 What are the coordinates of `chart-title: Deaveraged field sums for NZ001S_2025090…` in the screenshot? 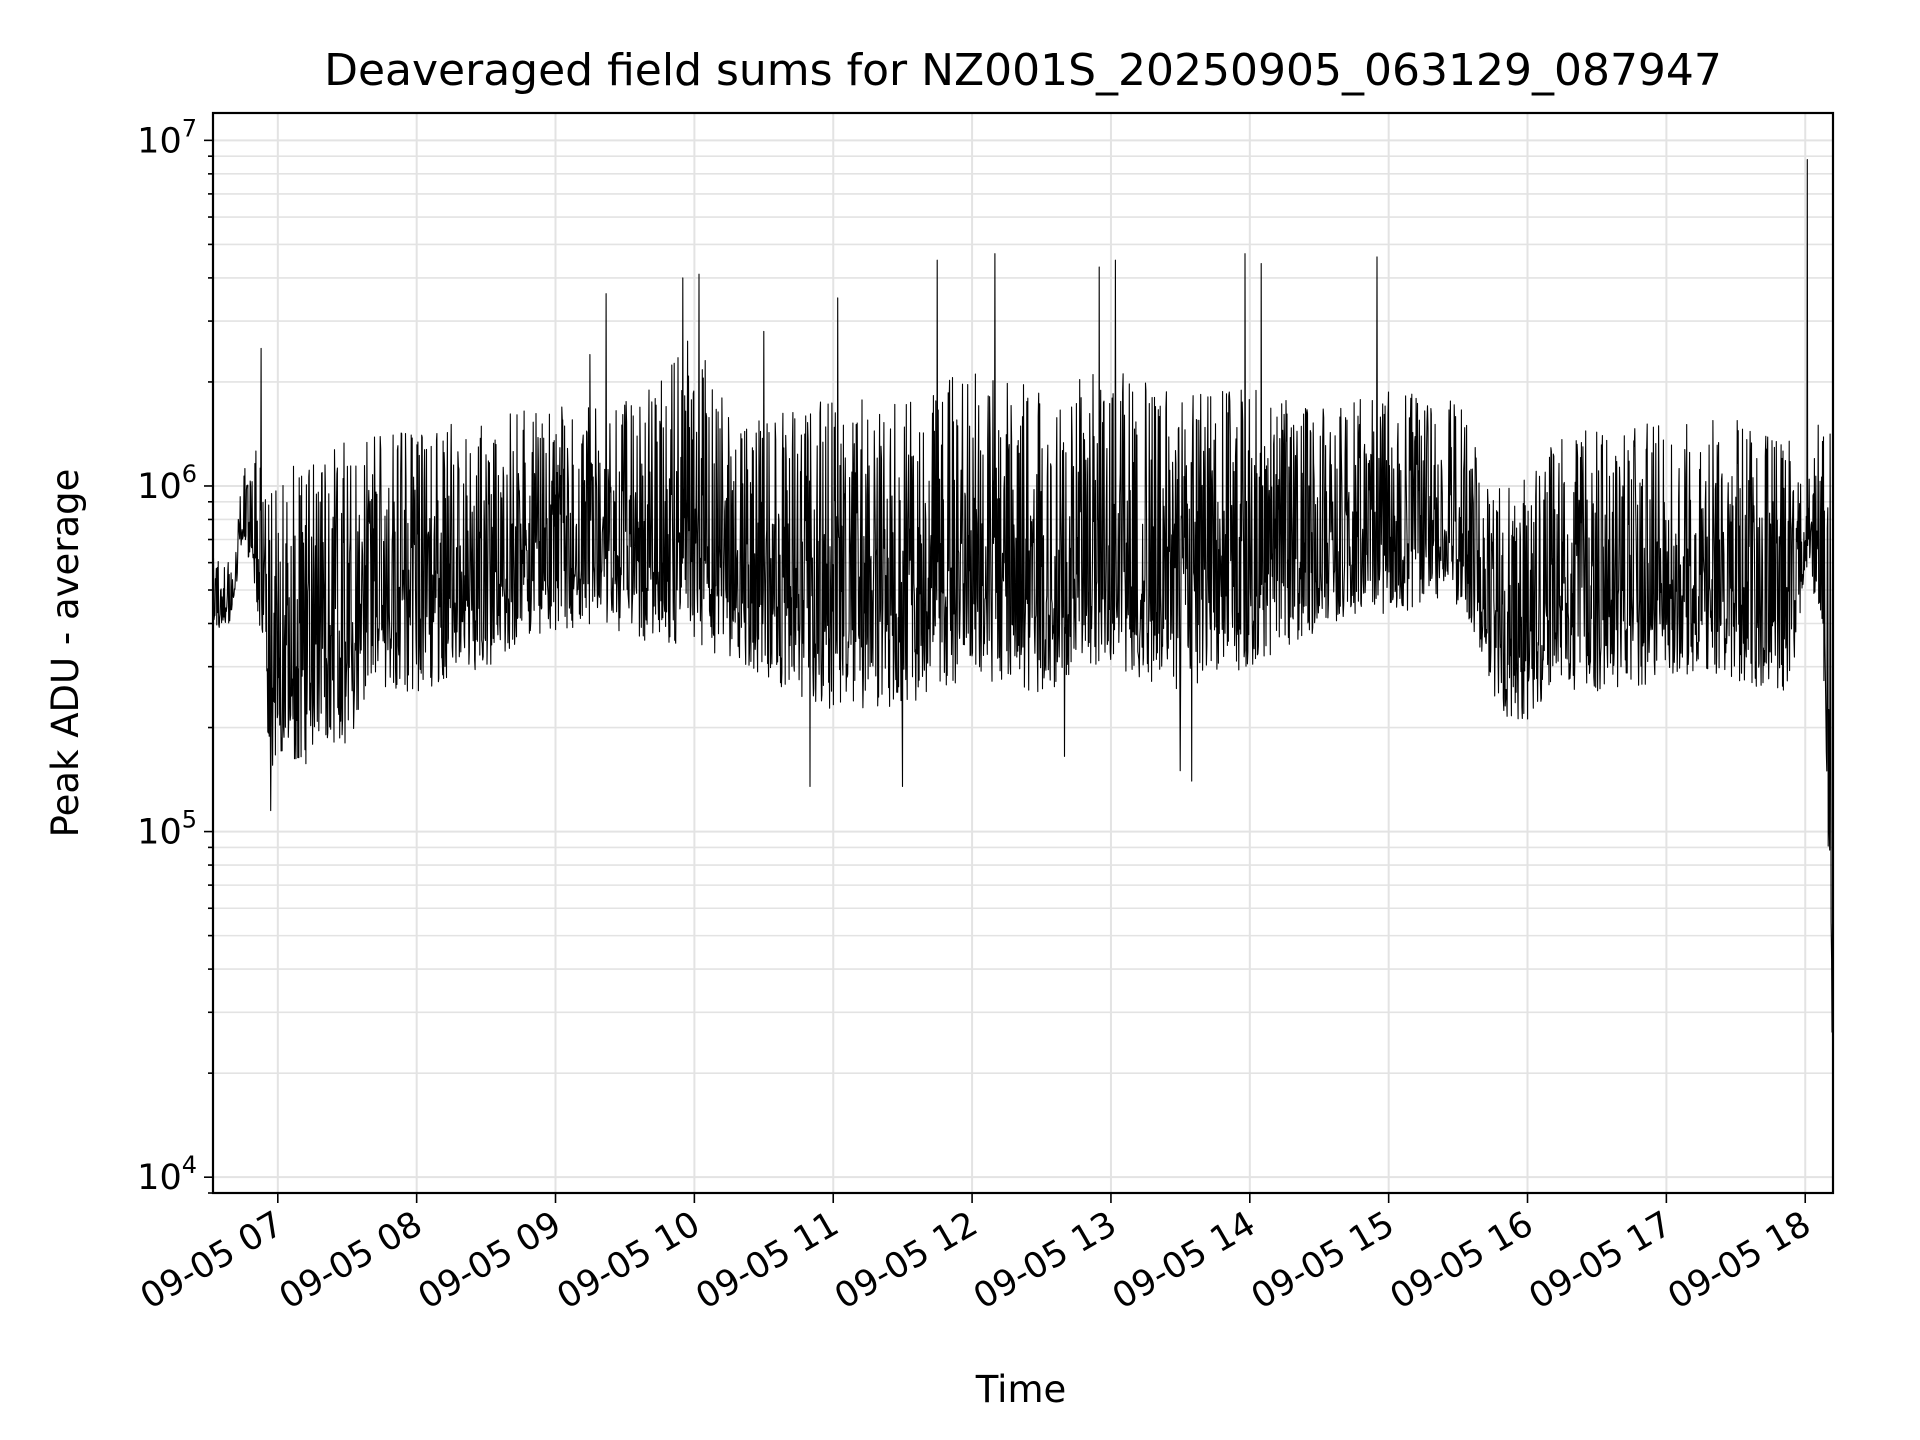 It's located at (1023, 70).